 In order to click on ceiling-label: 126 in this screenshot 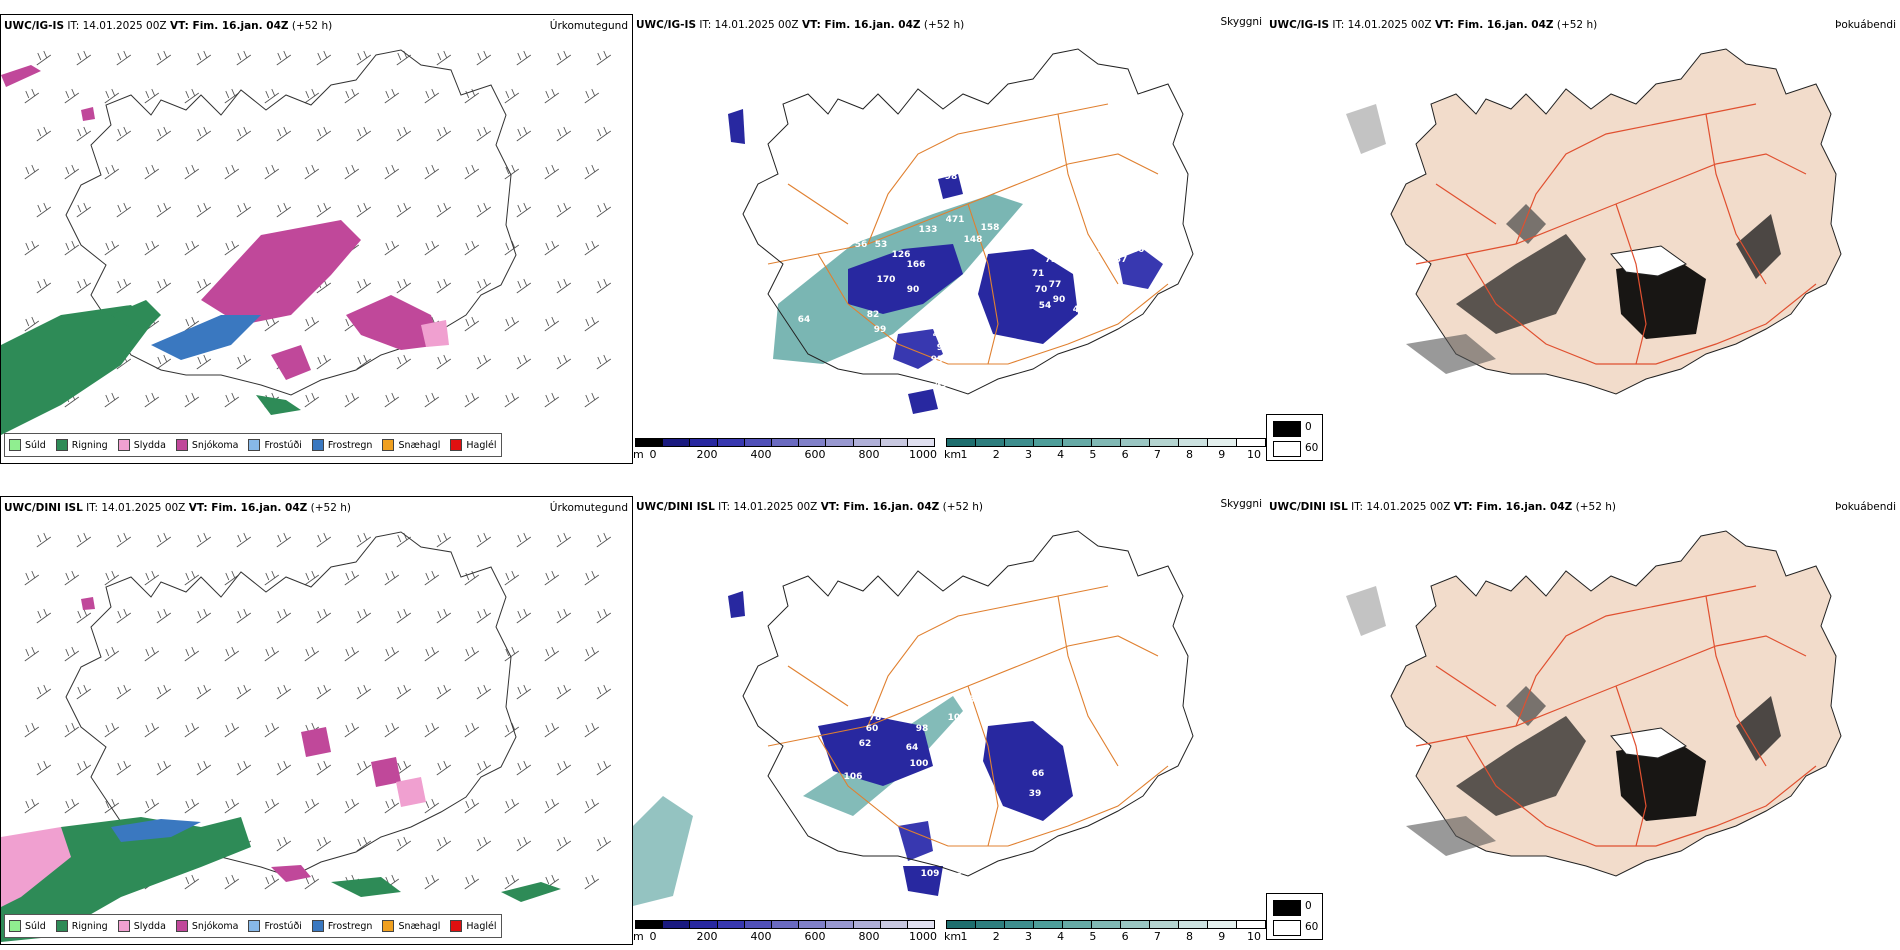, I will do `click(901, 255)`.